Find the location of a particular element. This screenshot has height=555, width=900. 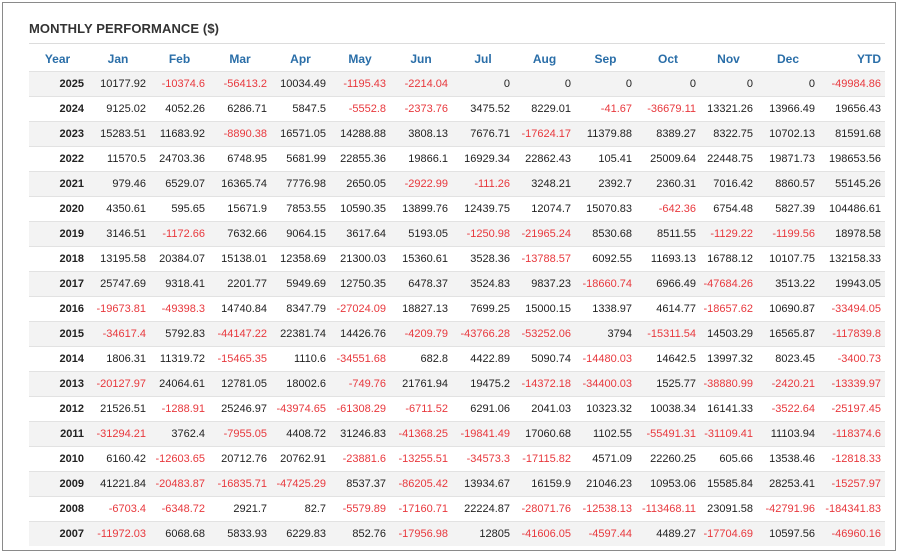

value-cell: 8023.45 is located at coordinates (788, 359).